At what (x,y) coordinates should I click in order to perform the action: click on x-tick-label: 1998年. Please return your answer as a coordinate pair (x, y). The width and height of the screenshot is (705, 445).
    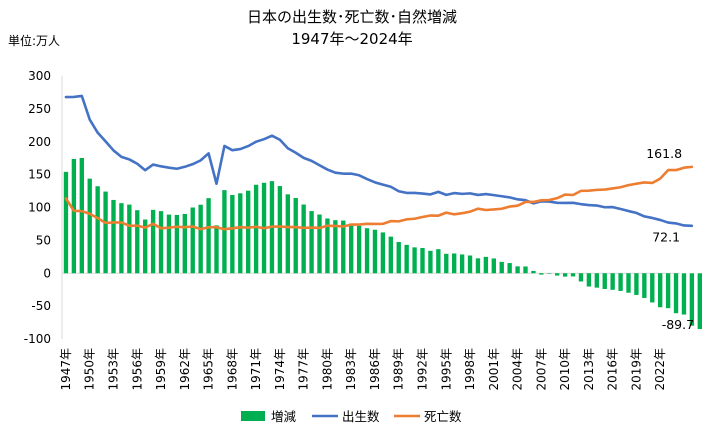
    Looking at the image, I should click on (470, 369).